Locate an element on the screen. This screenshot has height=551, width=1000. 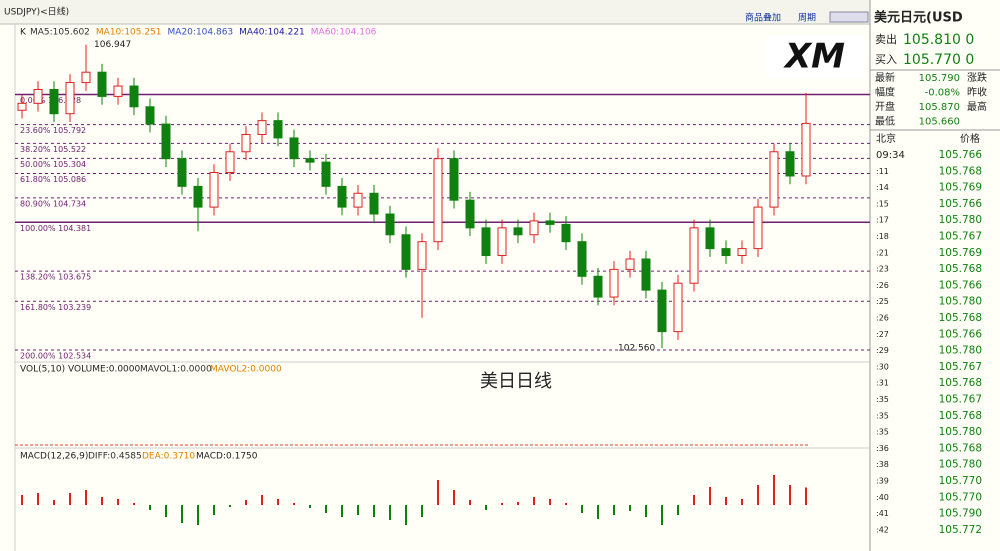
tick-time: :35 is located at coordinates (882, 399).